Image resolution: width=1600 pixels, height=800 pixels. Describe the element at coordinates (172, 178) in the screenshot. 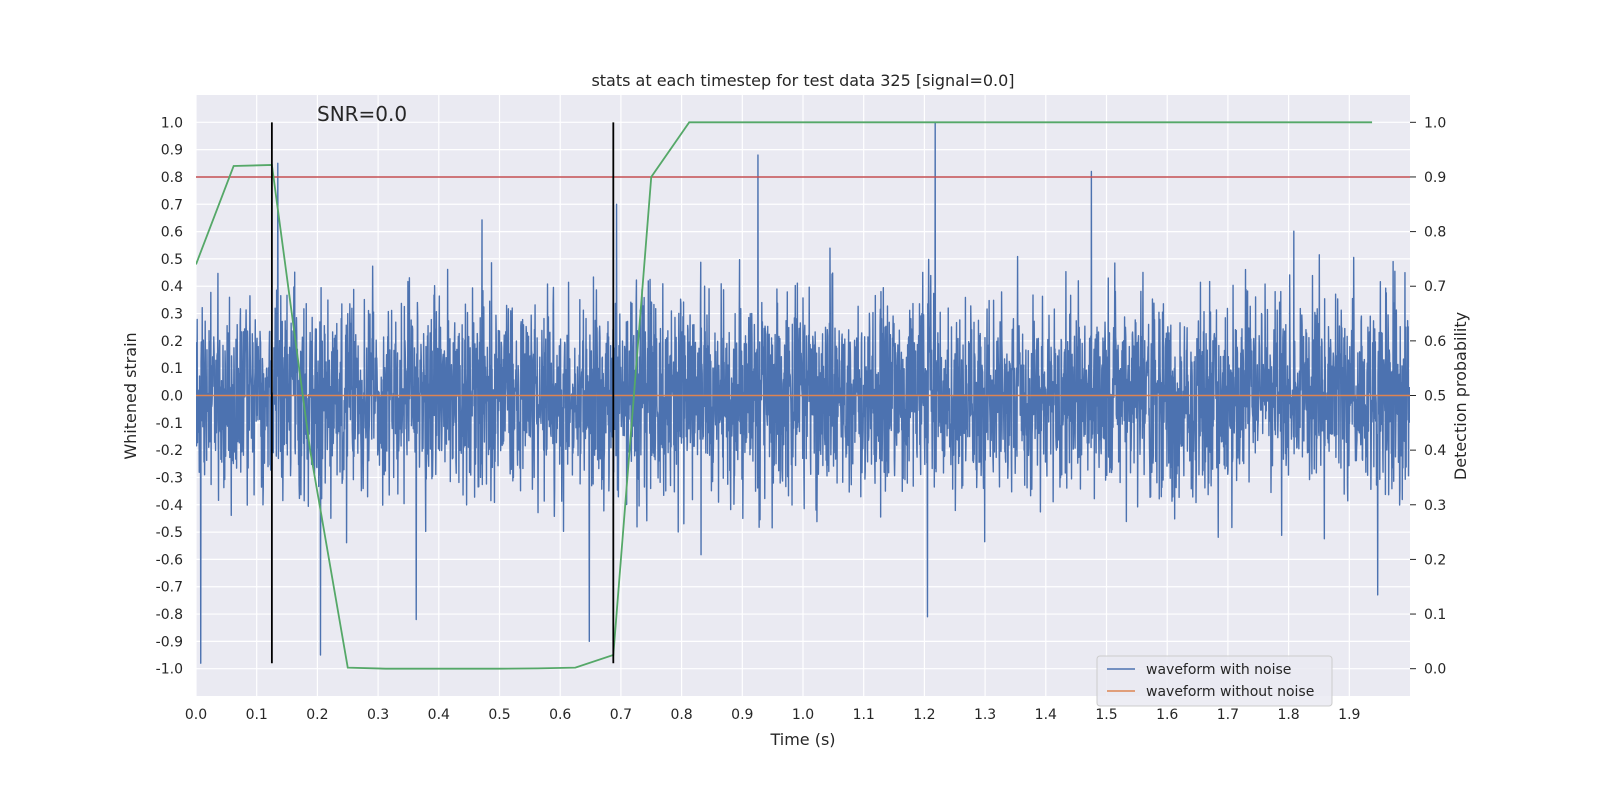

I see `y-tick-label: 0.8` at that location.